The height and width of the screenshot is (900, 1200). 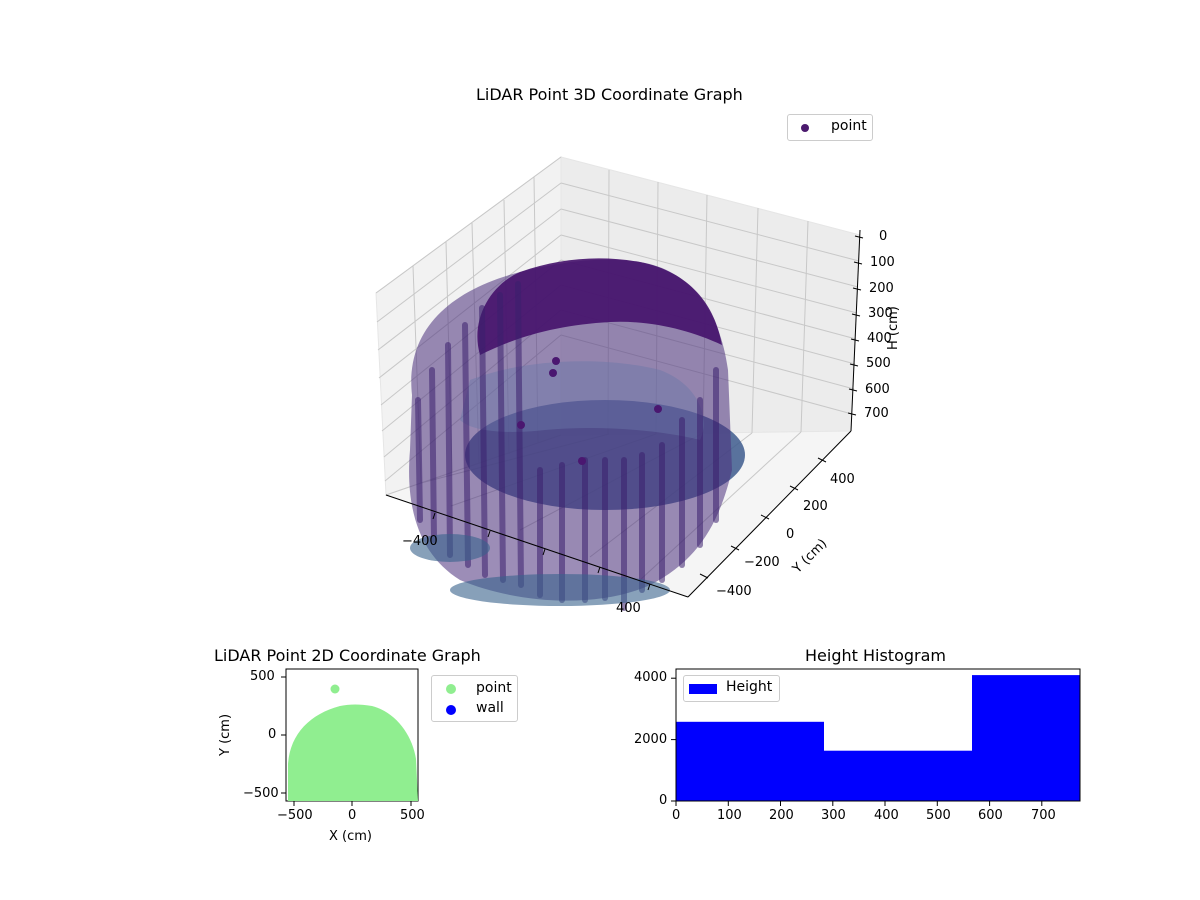 I want to click on z-tick-label: 600, so click(x=877, y=389).